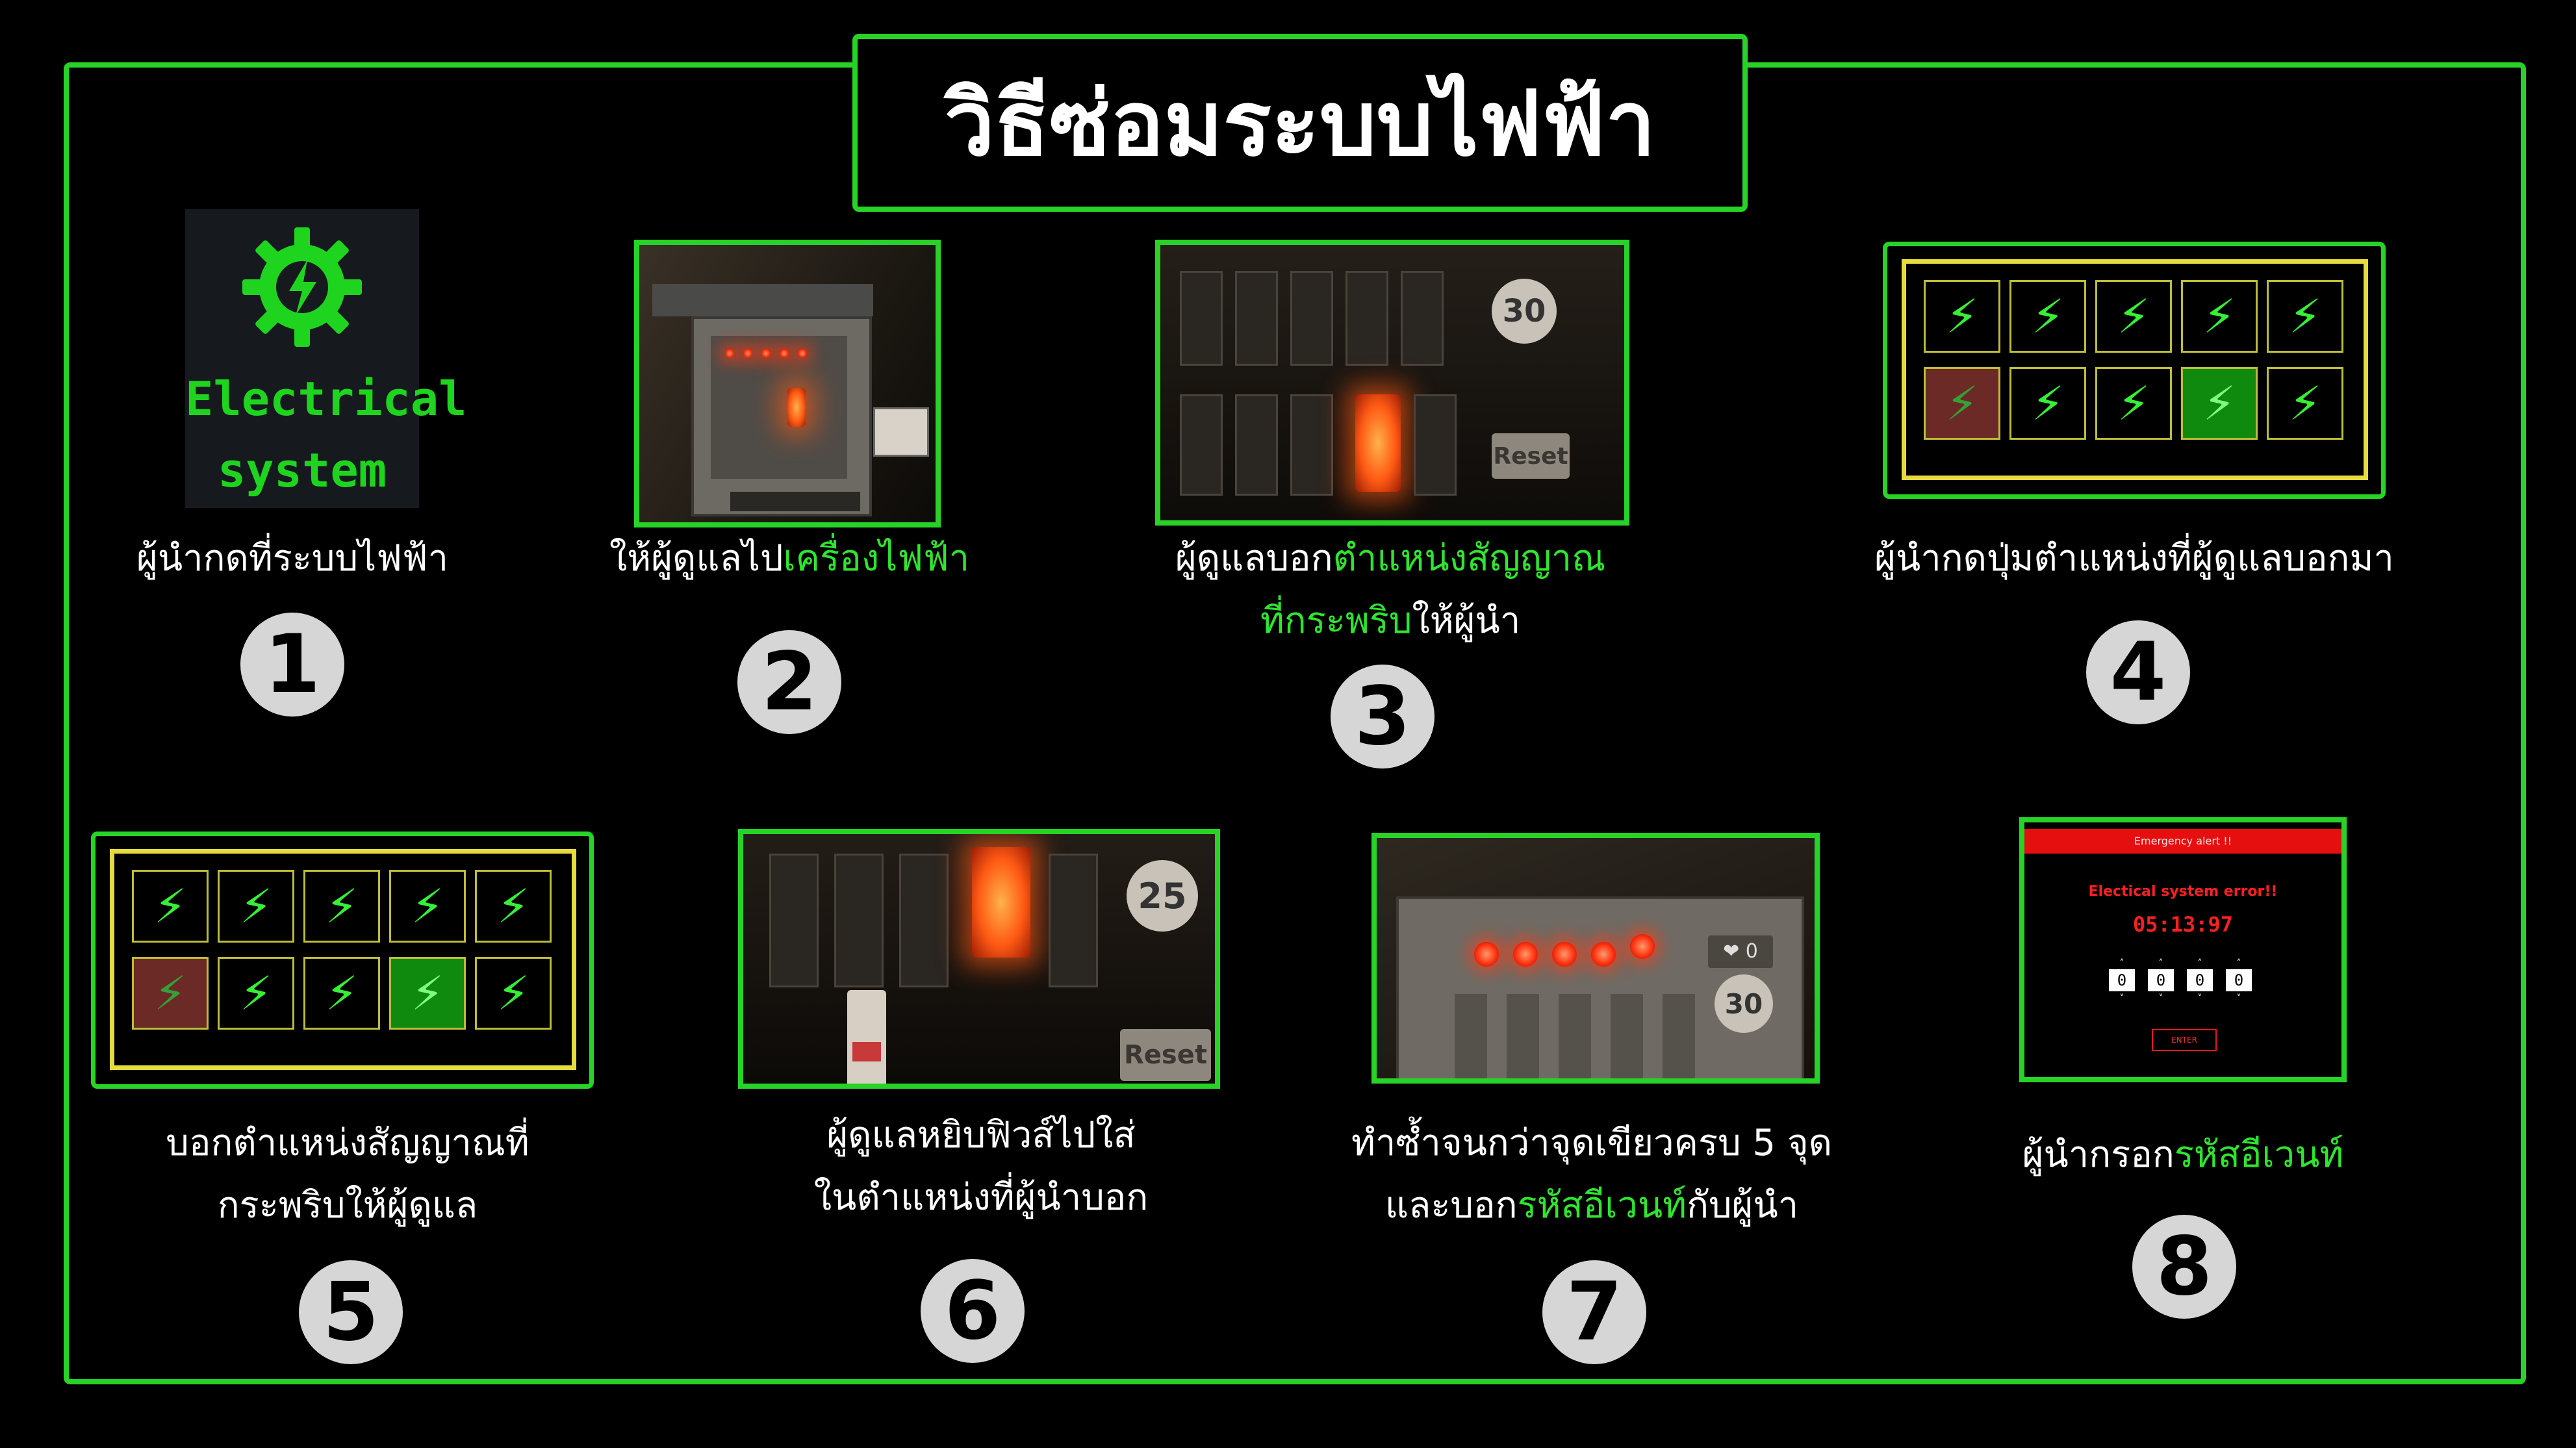 The image size is (2576, 1448). What do you see at coordinates (1531, 456) in the screenshot?
I see `step3-reset-button: Reset` at bounding box center [1531, 456].